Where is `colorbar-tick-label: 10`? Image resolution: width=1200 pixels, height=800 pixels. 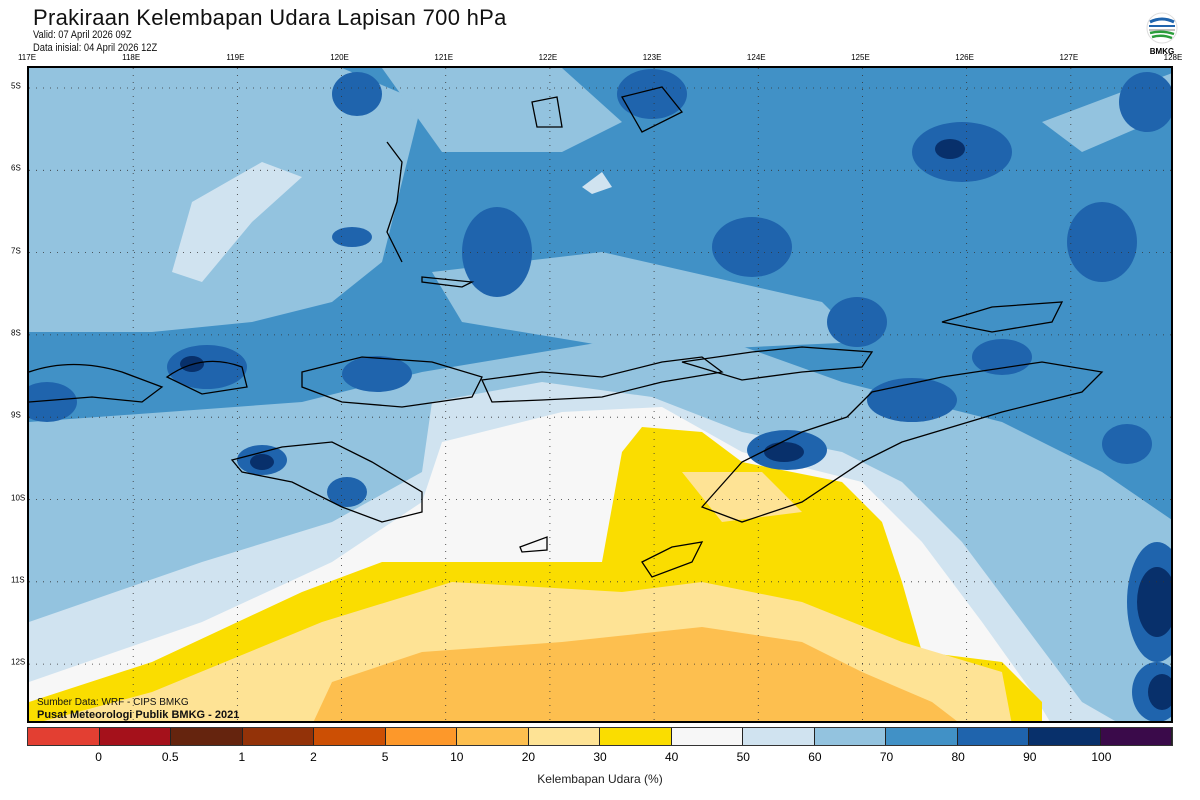
colorbar-tick-label: 10 is located at coordinates (457, 757).